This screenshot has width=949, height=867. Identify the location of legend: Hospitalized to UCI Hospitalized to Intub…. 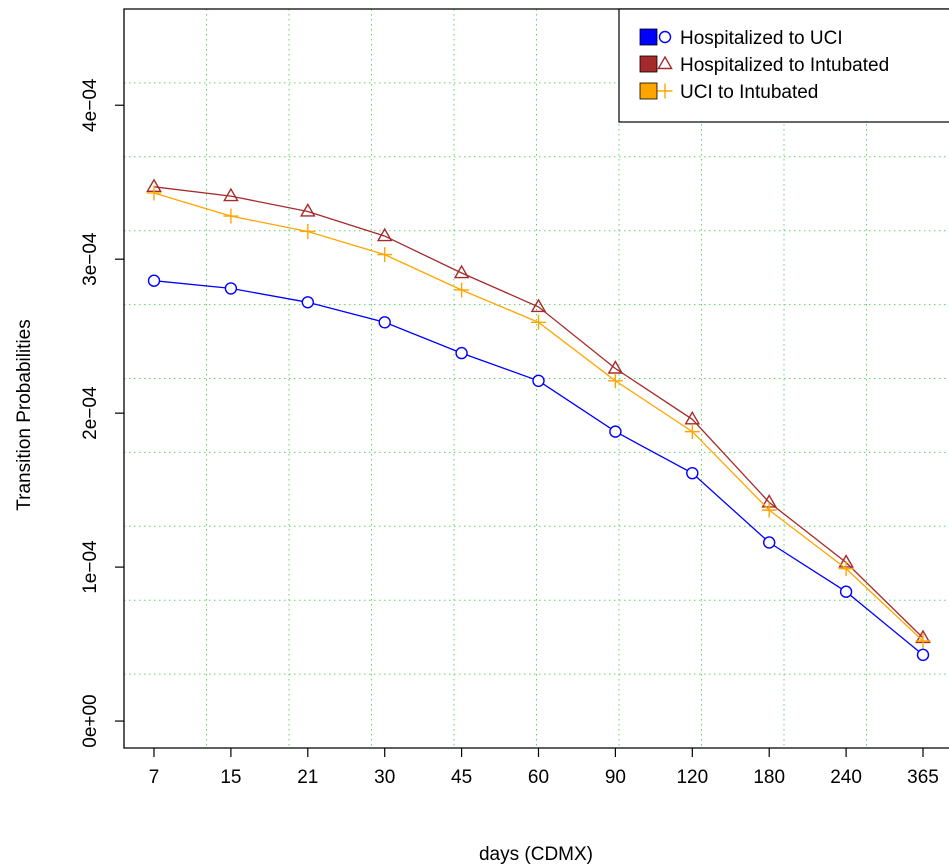
(783, 65).